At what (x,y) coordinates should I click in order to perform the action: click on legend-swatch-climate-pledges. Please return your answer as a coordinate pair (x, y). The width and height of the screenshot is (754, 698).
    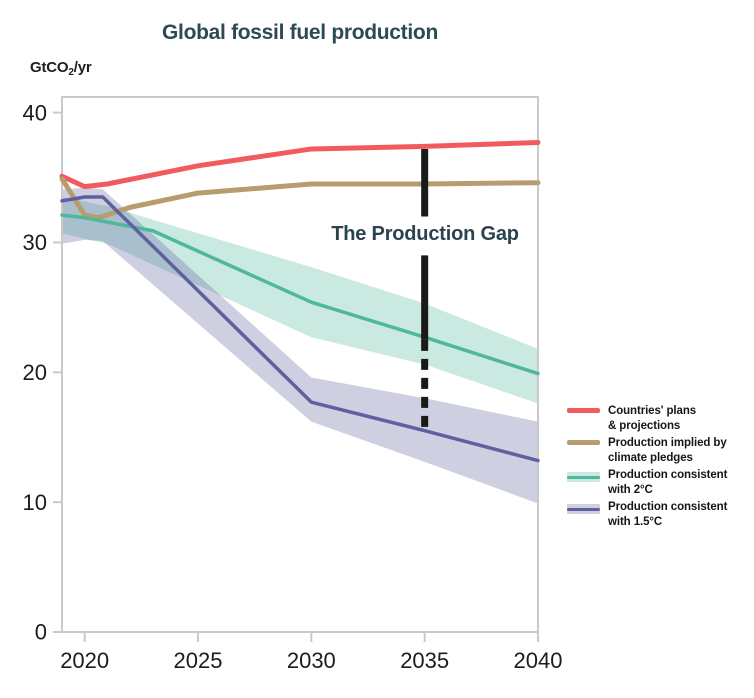
    Looking at the image, I should click on (583, 442).